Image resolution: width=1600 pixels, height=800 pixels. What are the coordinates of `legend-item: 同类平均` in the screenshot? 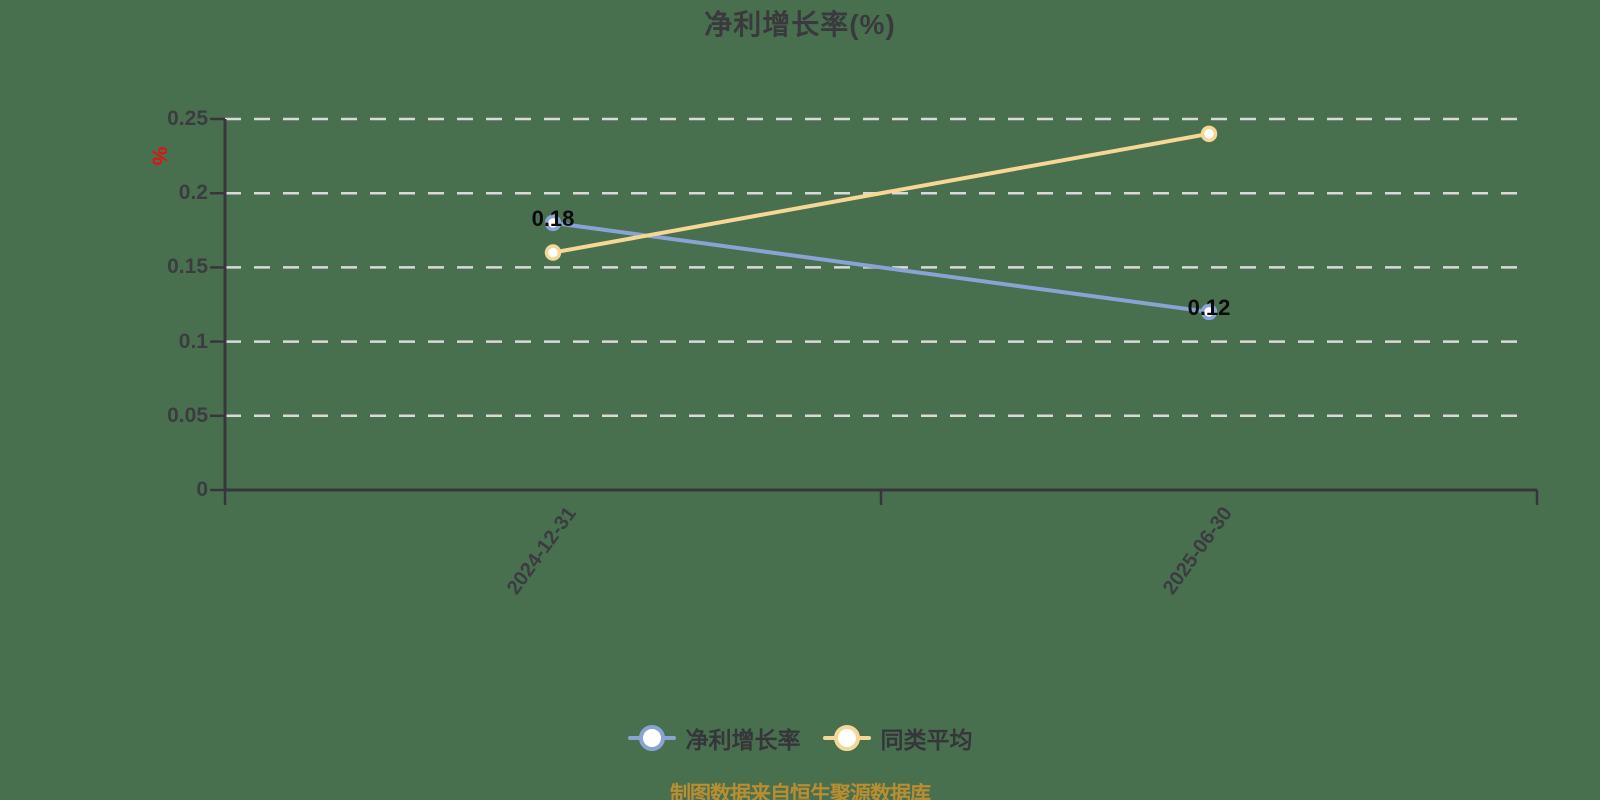 It's located at (897, 738).